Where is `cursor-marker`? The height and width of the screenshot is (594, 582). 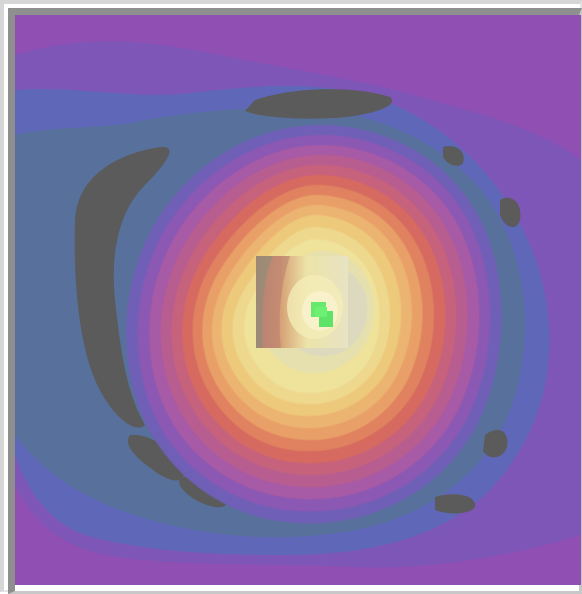 cursor-marker is located at coordinates (322, 314).